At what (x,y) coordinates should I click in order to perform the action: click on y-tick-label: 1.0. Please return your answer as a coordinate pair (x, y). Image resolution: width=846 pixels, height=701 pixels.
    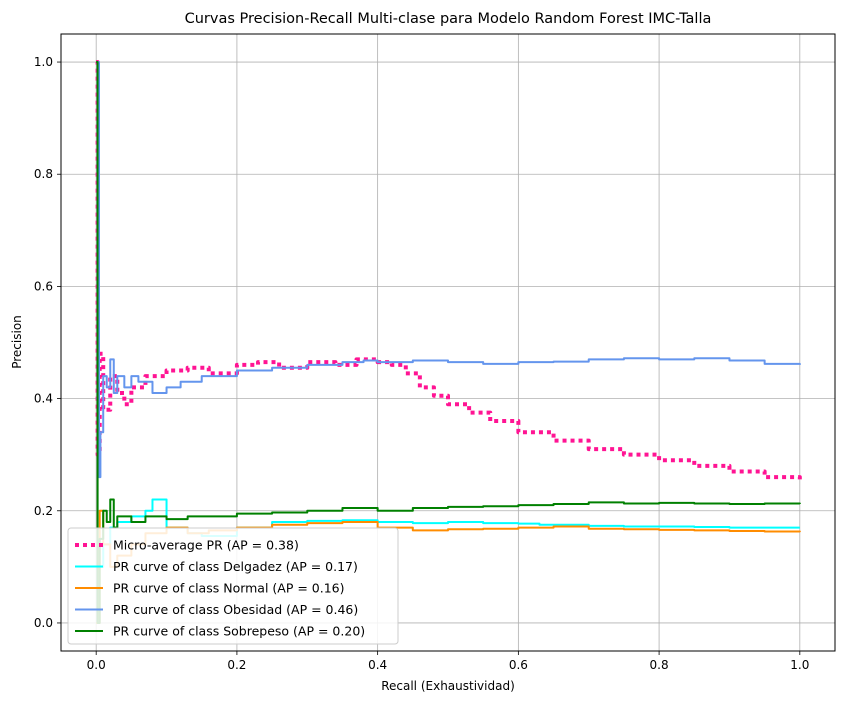
    Looking at the image, I should click on (43, 62).